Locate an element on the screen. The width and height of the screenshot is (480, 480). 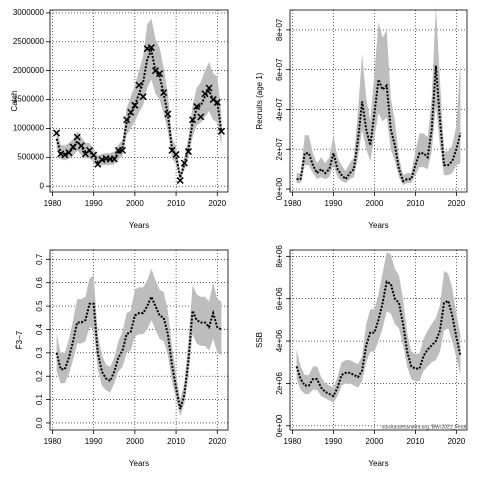
y-axis-label: Recruits (age 1) is located at coordinates (259, 100).